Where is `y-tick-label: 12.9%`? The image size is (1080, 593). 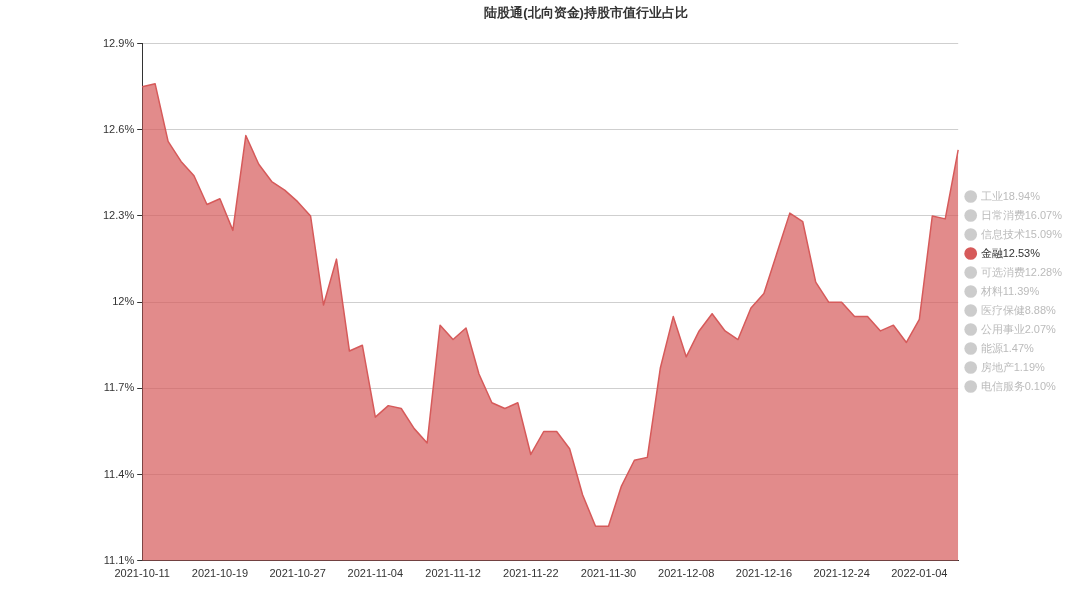
y-tick-label: 12.9% is located at coordinates (118, 42).